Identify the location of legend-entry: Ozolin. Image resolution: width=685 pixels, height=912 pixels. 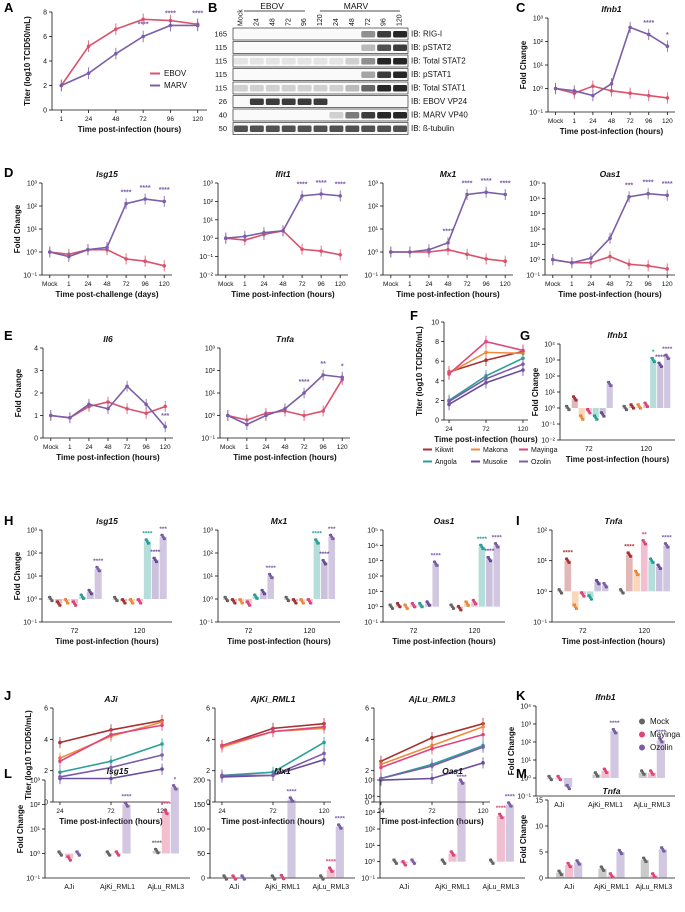
(661, 747).